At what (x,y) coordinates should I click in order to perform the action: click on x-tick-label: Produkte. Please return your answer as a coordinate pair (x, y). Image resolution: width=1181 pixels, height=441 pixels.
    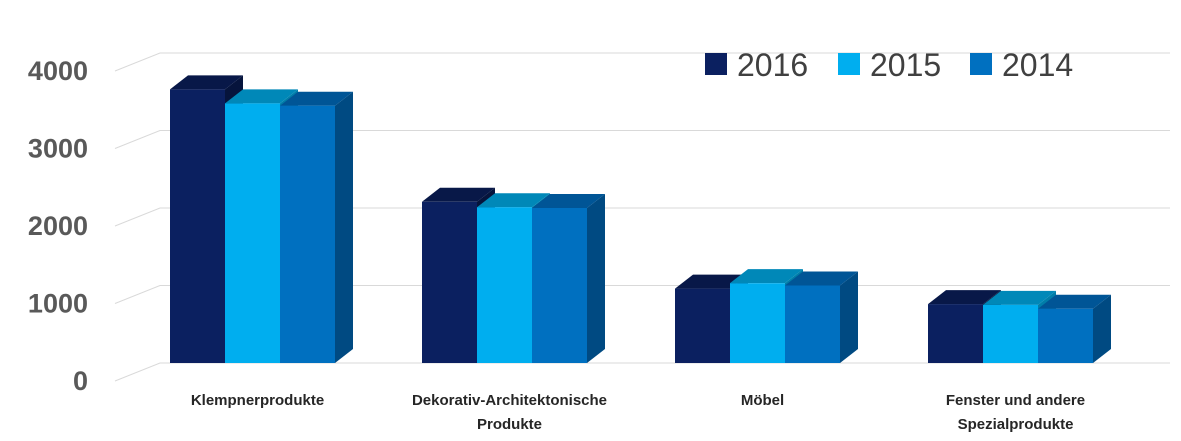
    Looking at the image, I should click on (509, 424).